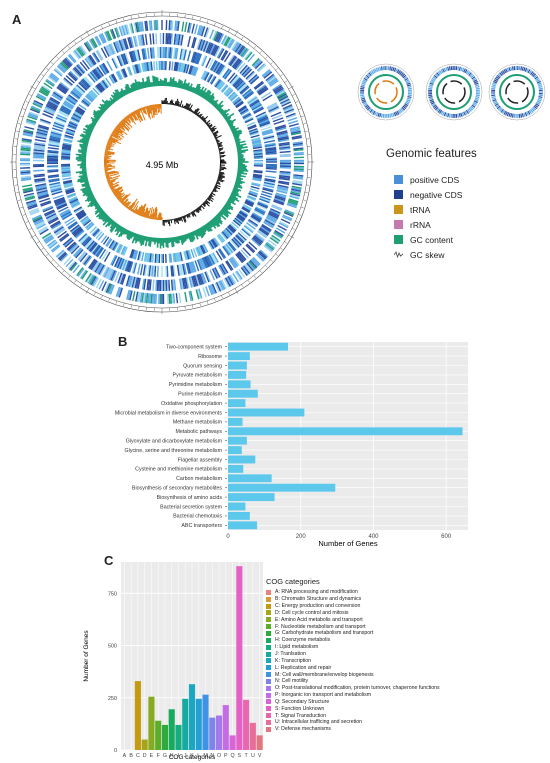  I want to click on x-tick-labels: 0 200 400 600, so click(339, 537).